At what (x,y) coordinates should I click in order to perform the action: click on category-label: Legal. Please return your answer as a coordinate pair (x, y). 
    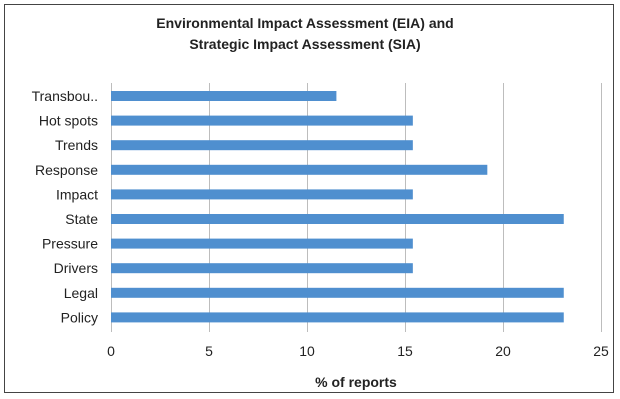
    Looking at the image, I should click on (81, 293).